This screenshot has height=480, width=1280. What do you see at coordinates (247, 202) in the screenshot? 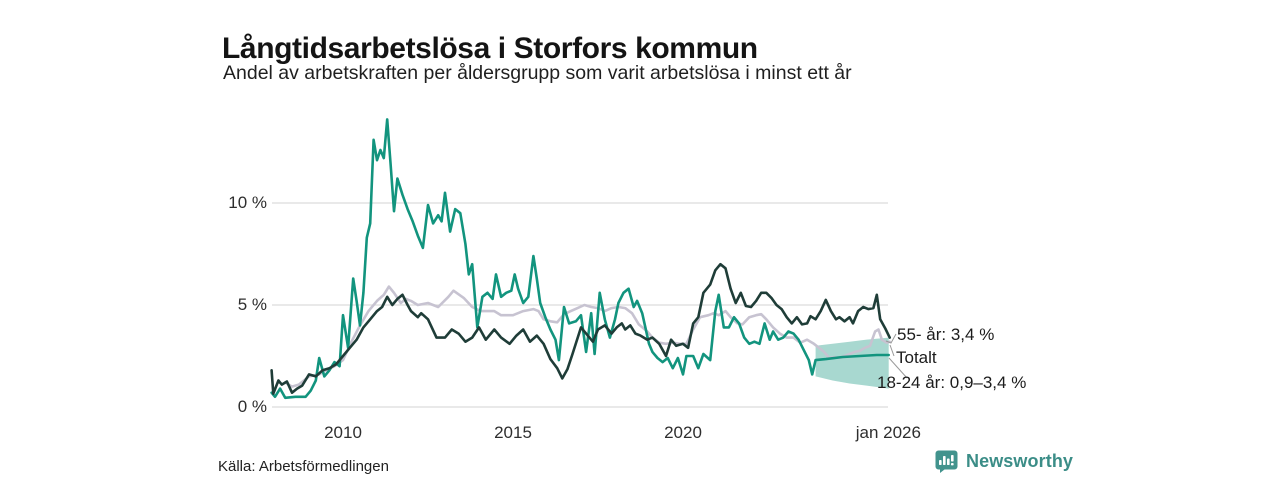
I see `y-axis-tick-label: 10 %` at bounding box center [247, 202].